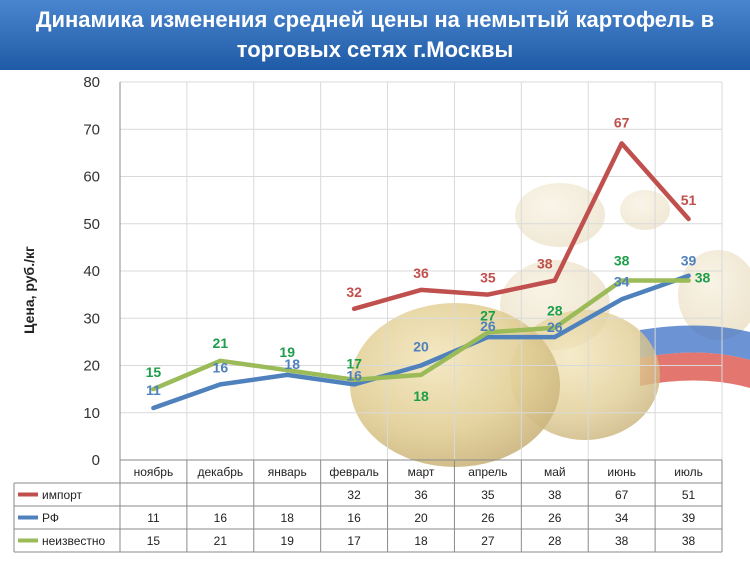 The width and height of the screenshot is (750, 562). Describe the element at coordinates (287, 472) in the screenshot. I see `x-tick-label: январь` at that location.